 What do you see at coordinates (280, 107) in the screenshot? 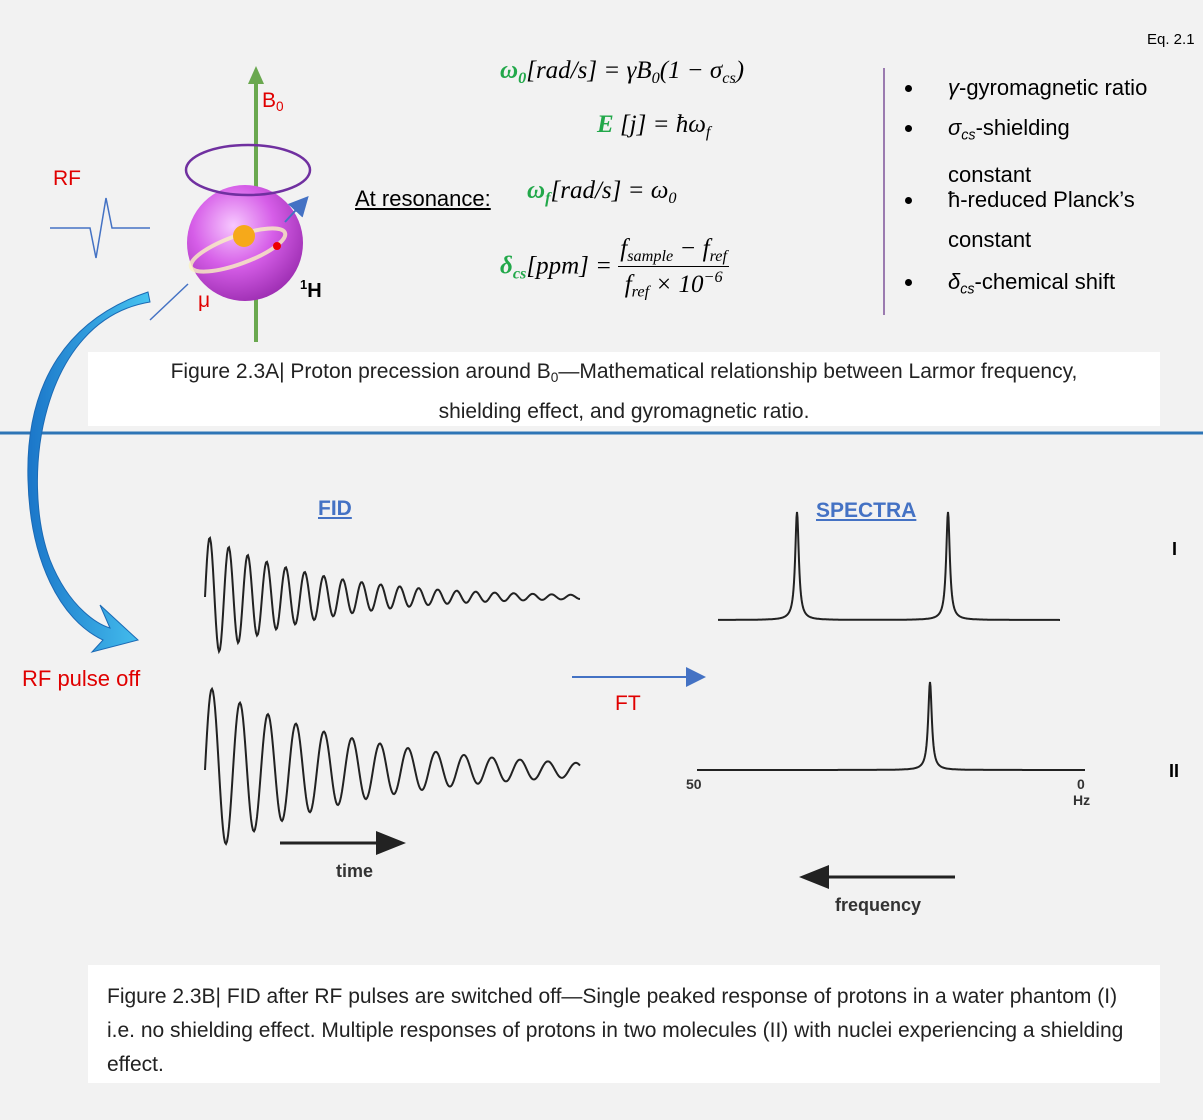
I see `label-part: 0` at bounding box center [280, 107].